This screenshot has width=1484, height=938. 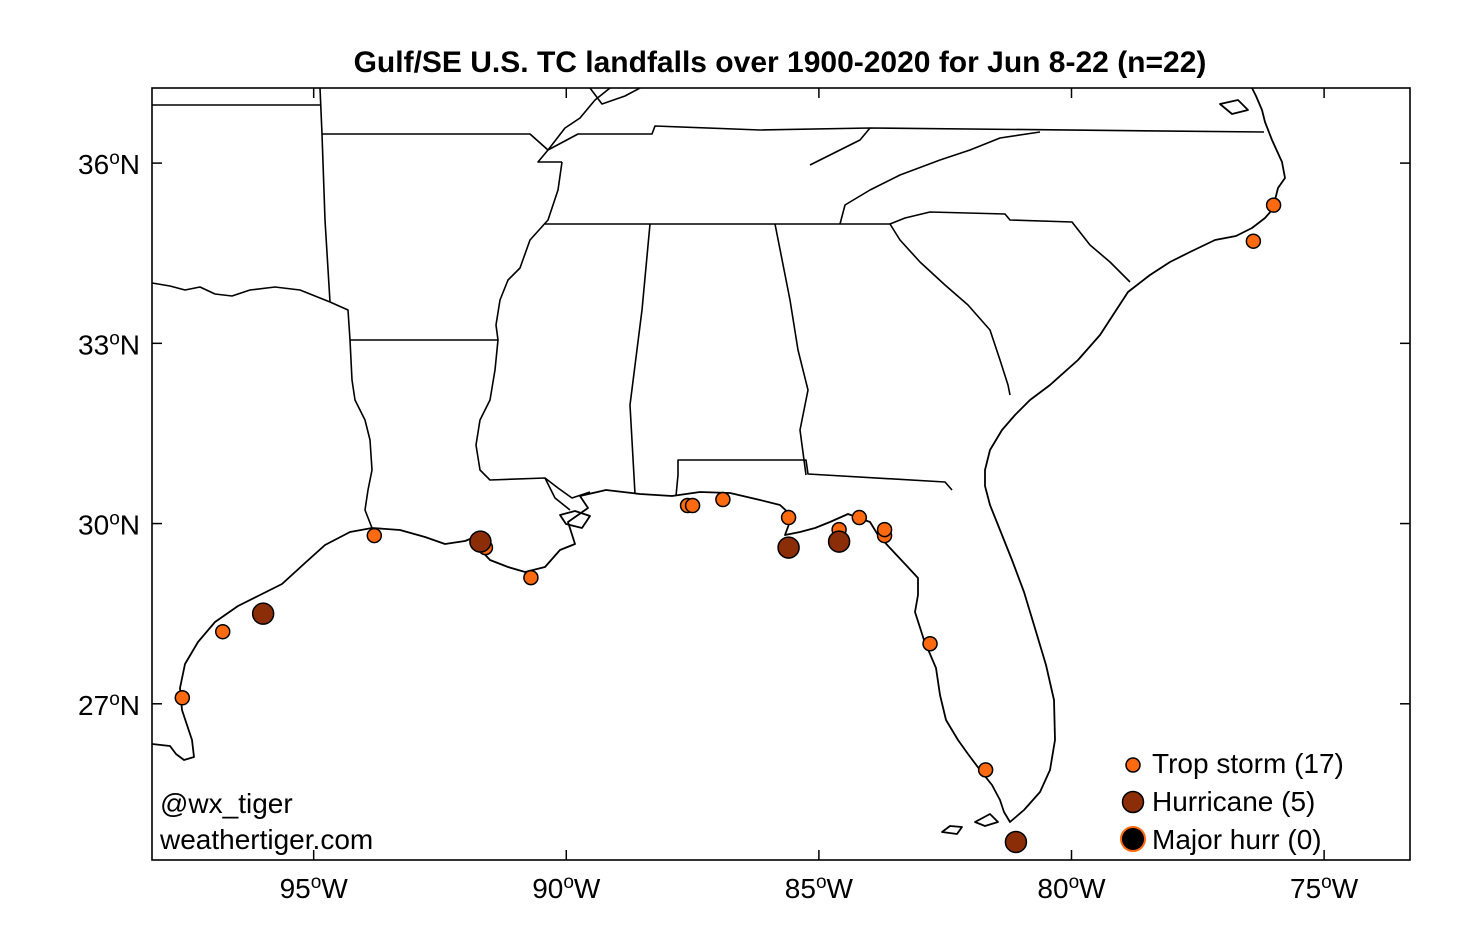 I want to click on lat-tick-label: 30oN, so click(x=109, y=525).